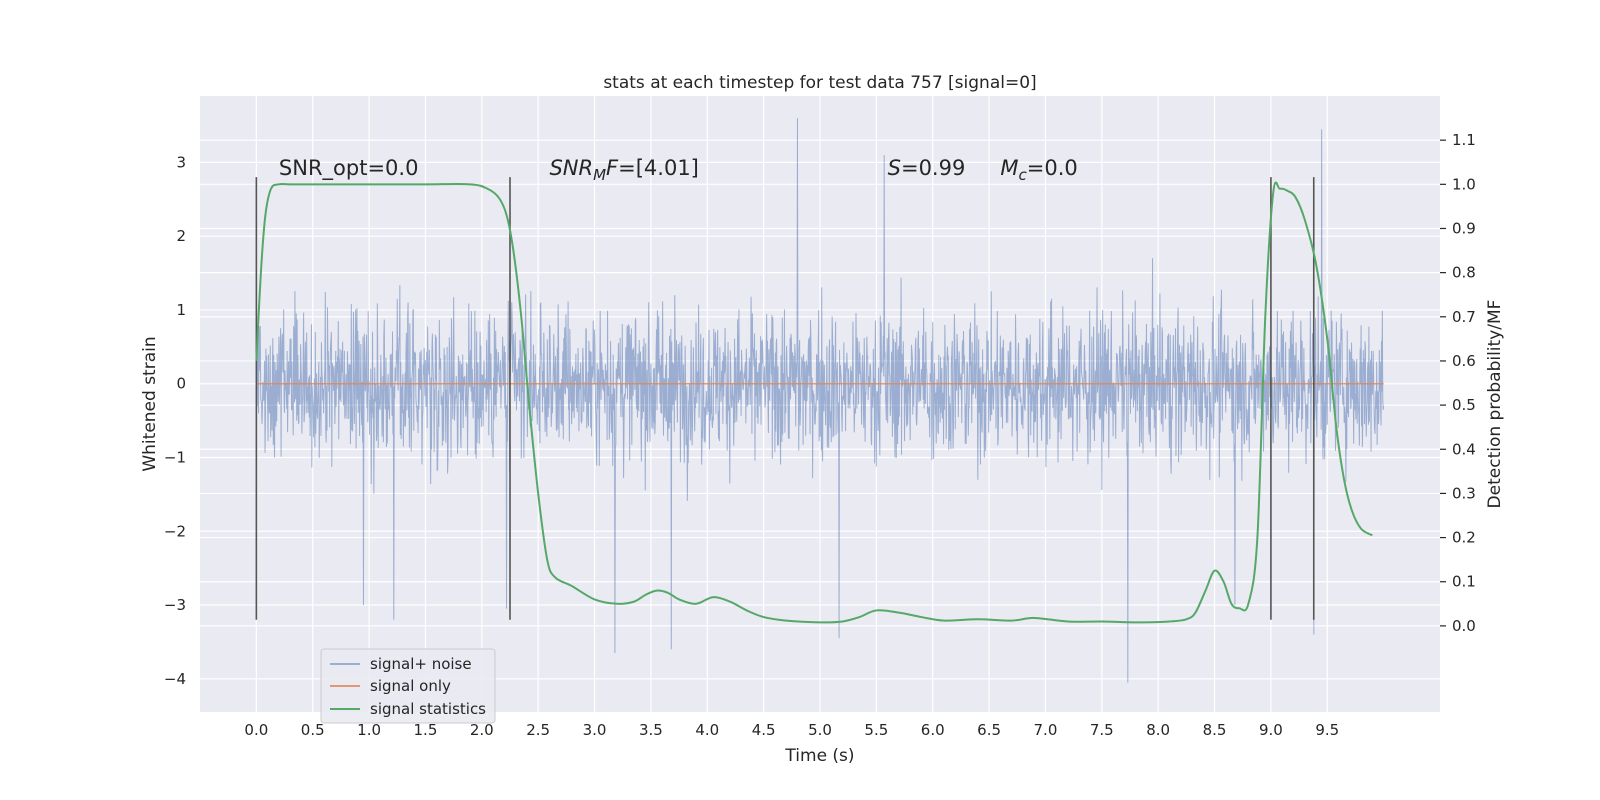 Image resolution: width=1600 pixels, height=800 pixels. I want to click on x-tick-label: 2.5, so click(538, 730).